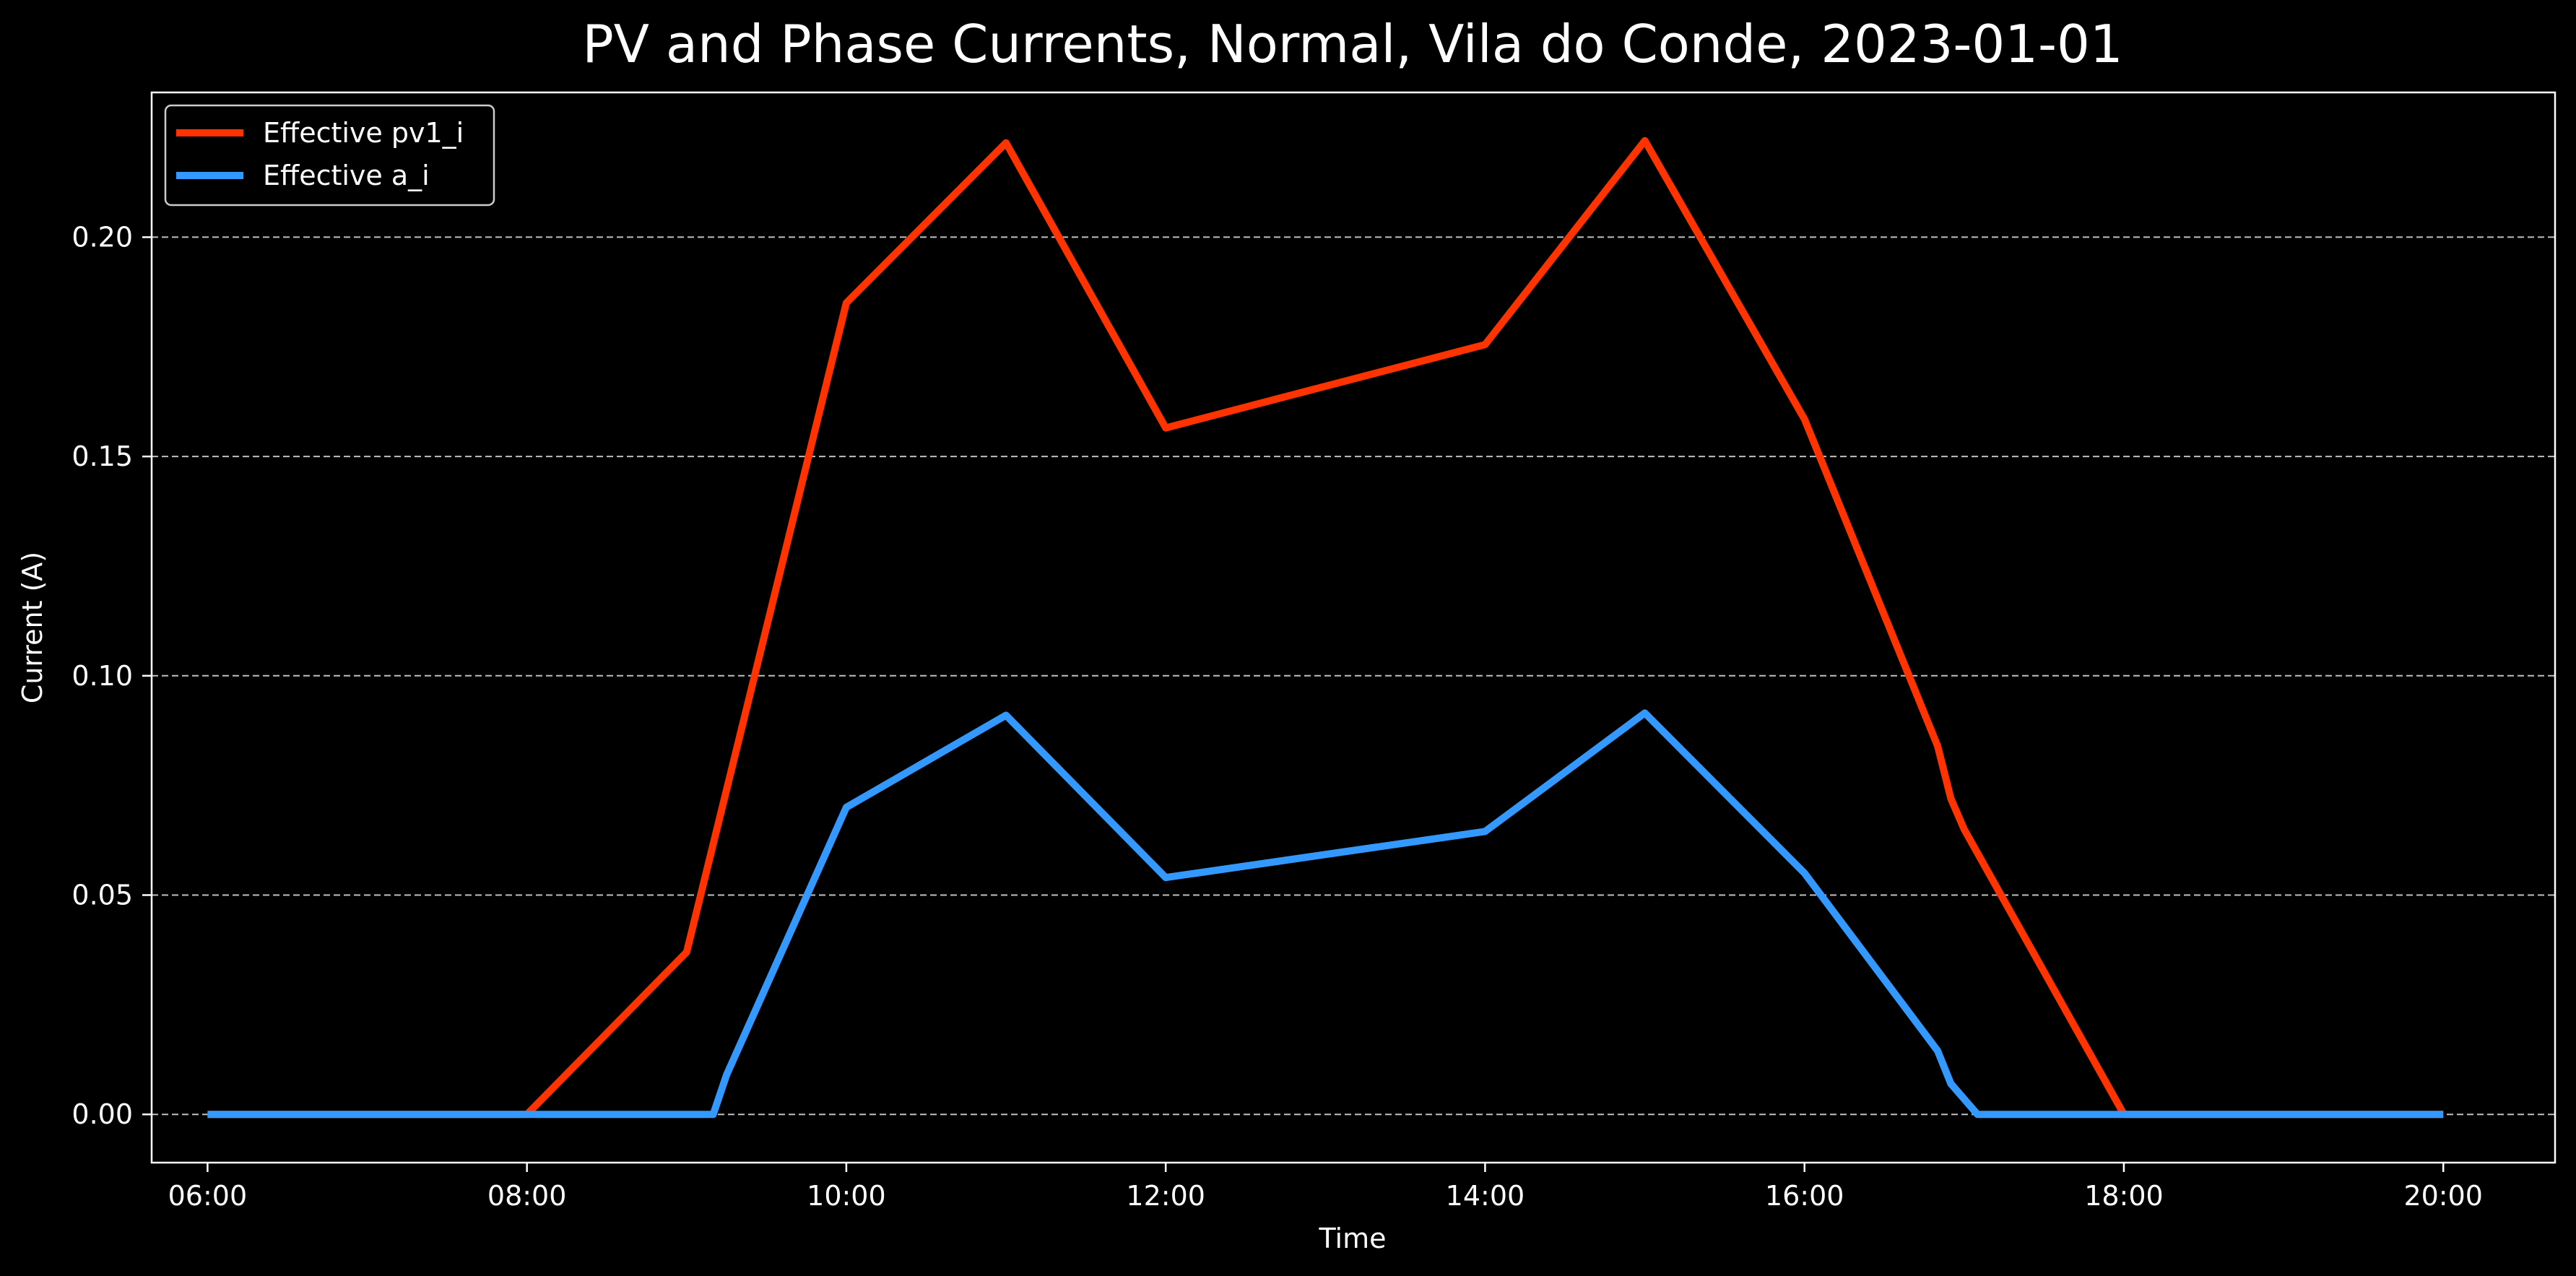  What do you see at coordinates (2443, 1196) in the screenshot?
I see `x-tick-label: 20:00` at bounding box center [2443, 1196].